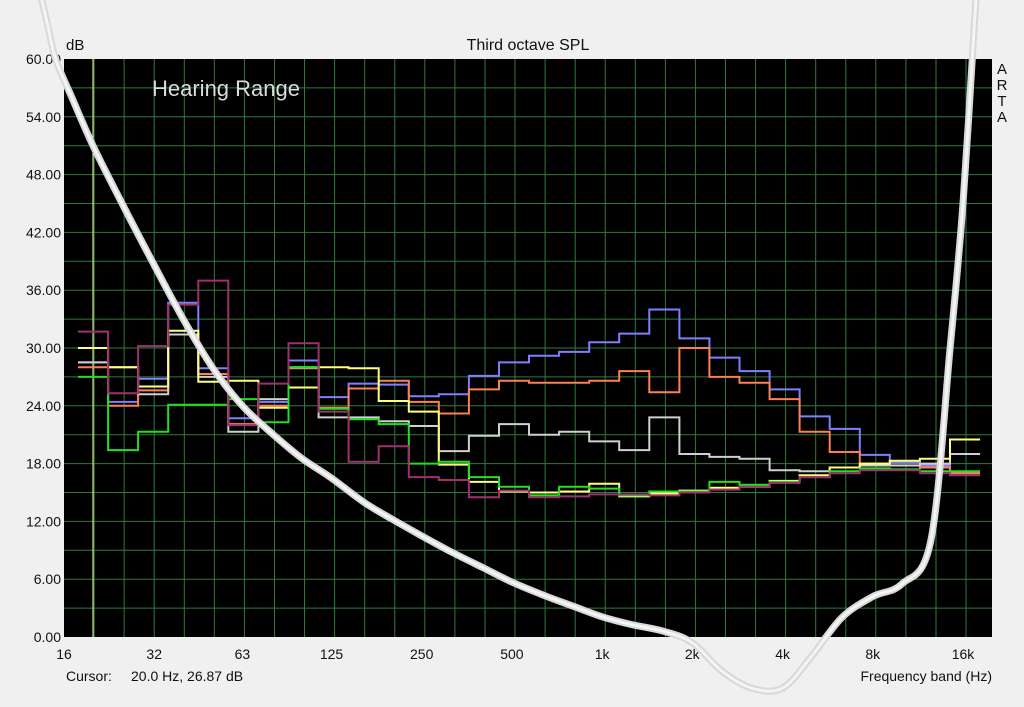 This screenshot has width=1024, height=707. What do you see at coordinates (243, 654) in the screenshot?
I see `x-tick-label: 63` at bounding box center [243, 654].